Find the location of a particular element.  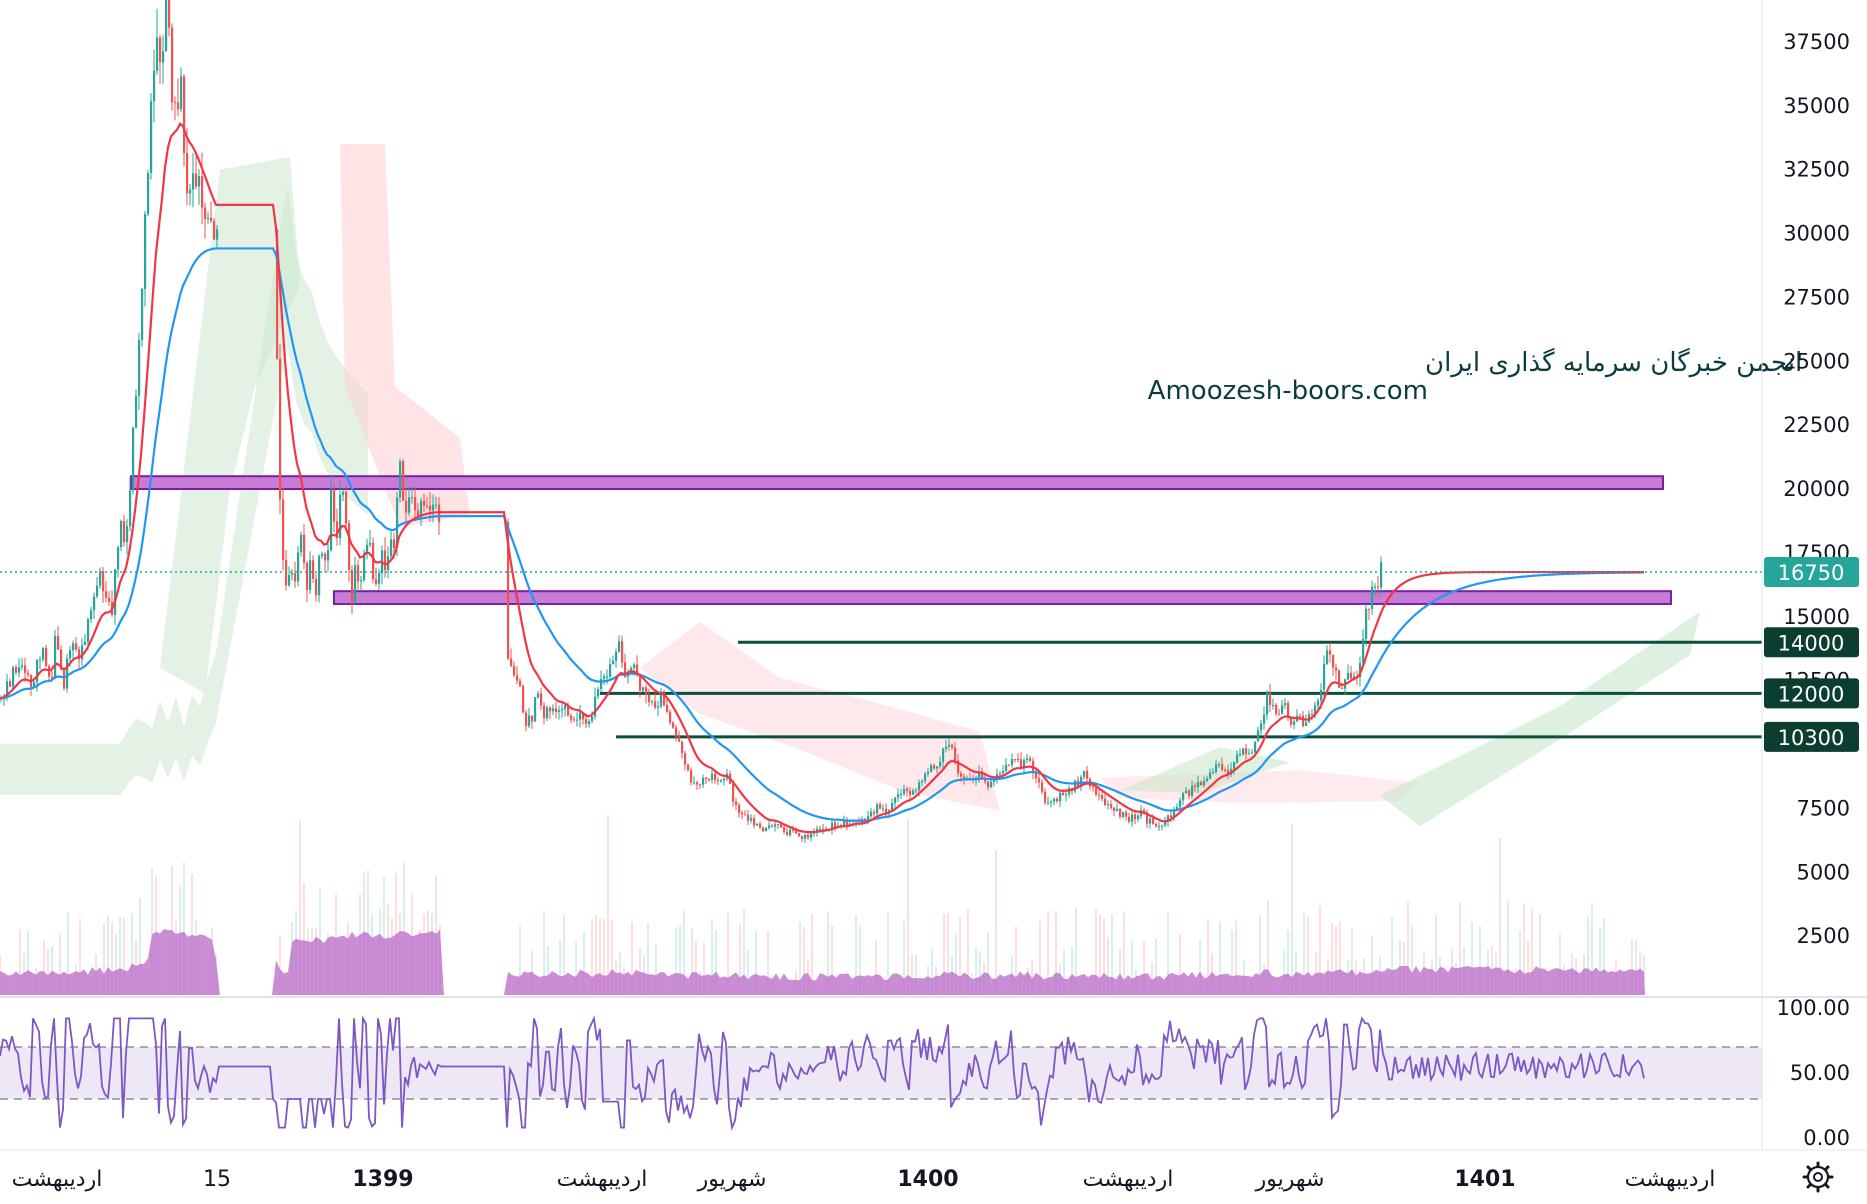

volume-average-area is located at coordinates (822, 961).